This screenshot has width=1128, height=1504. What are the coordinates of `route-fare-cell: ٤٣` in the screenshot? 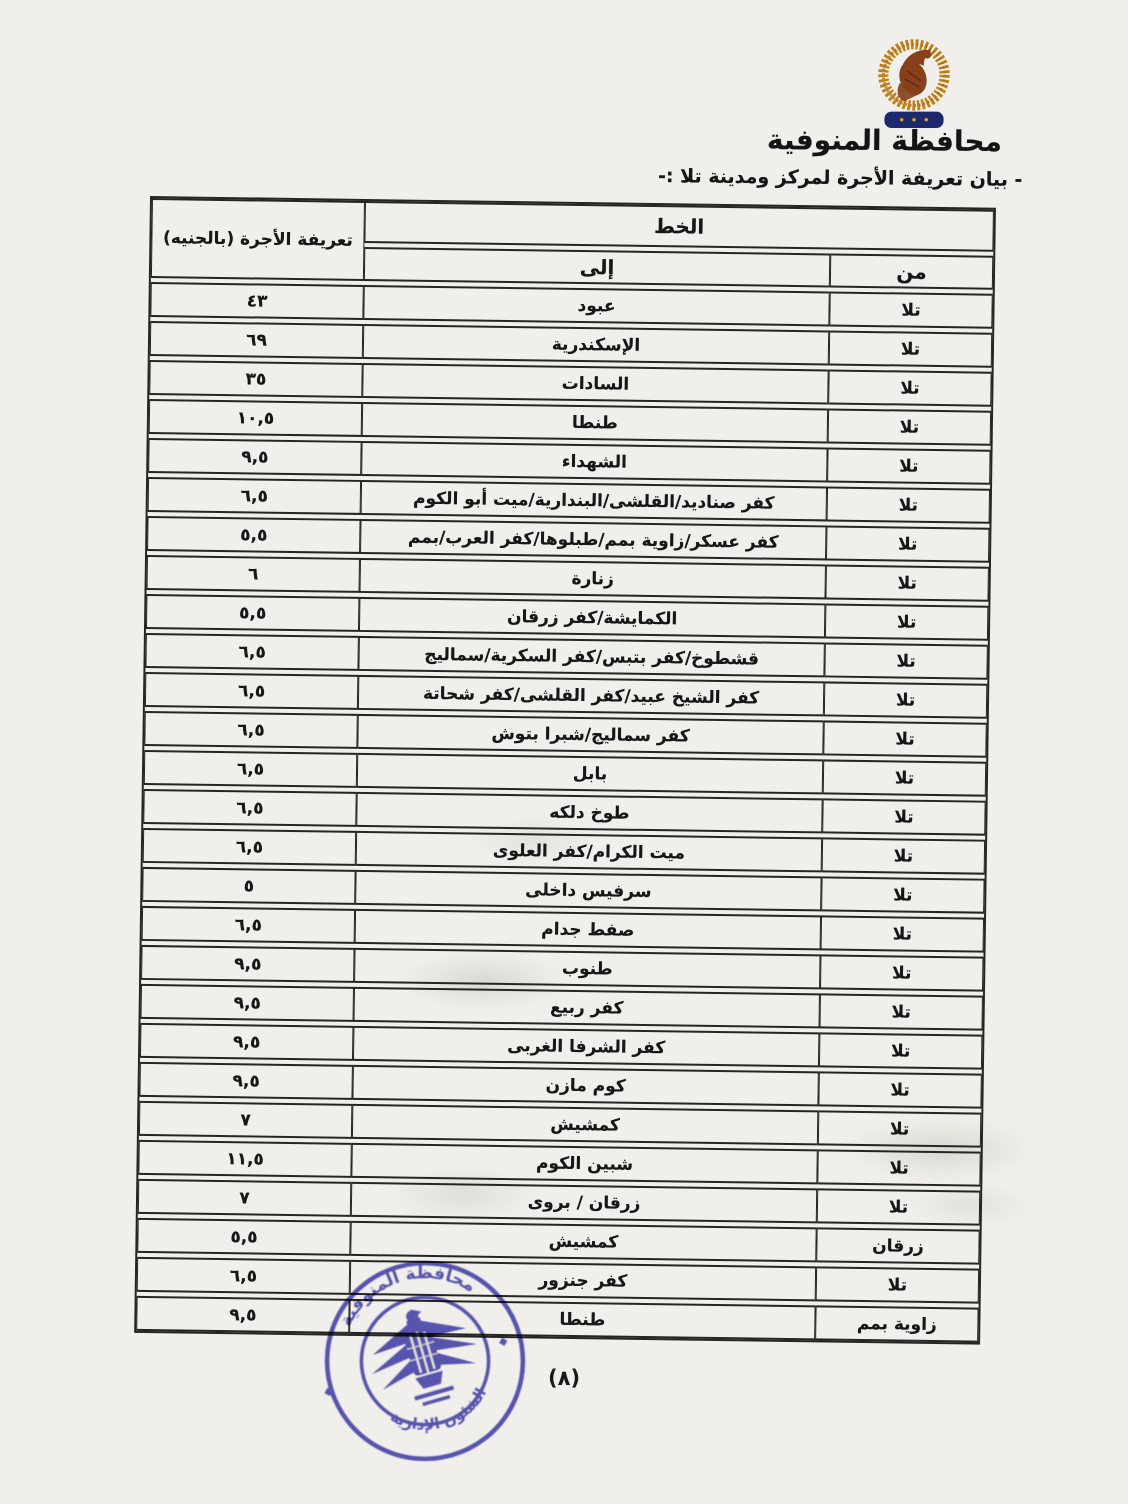 It's located at (257, 300).